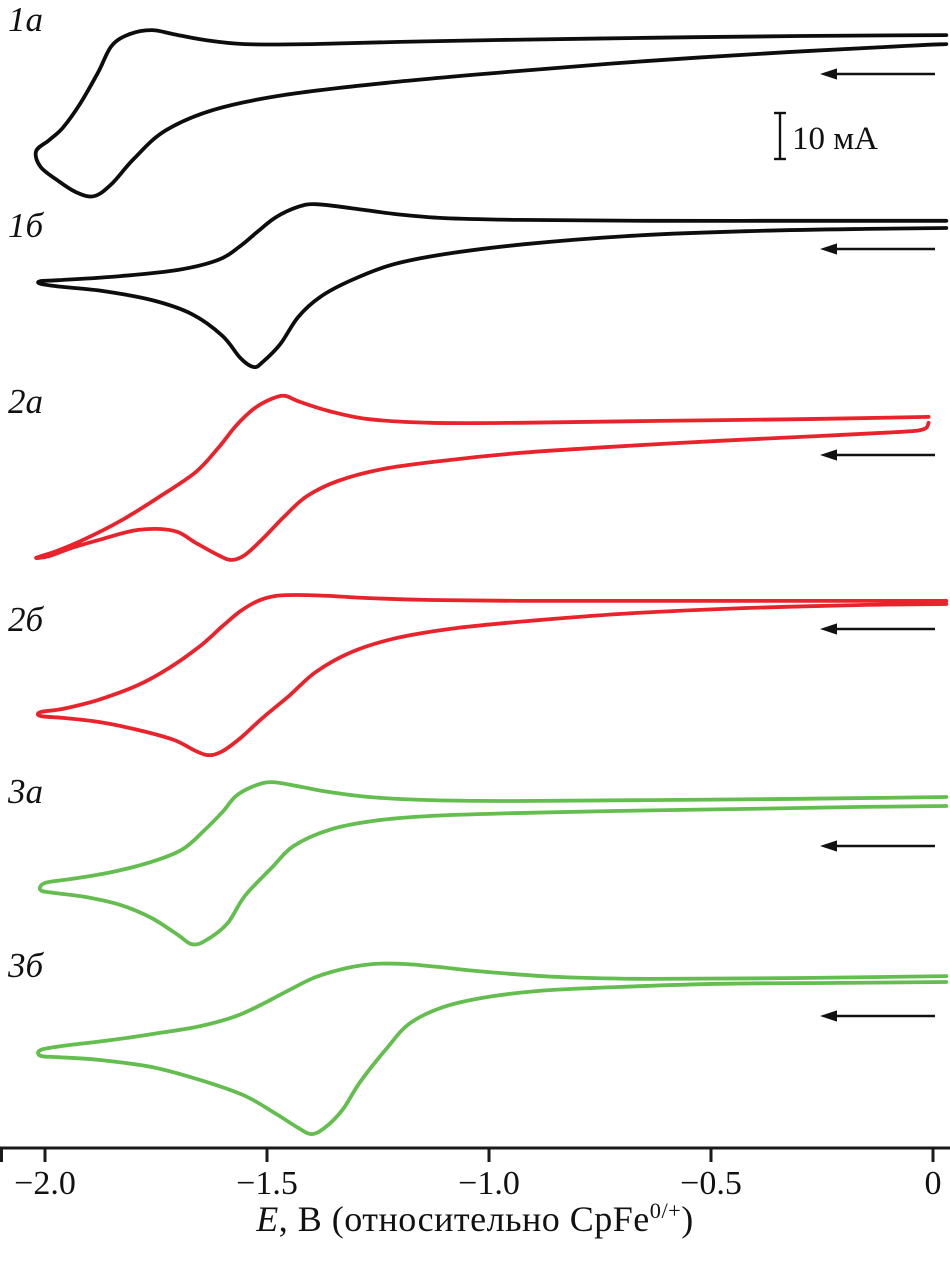 The image size is (950, 1265). What do you see at coordinates (665, 1210) in the screenshot?
I see `x-axis-label-superscript: 0/+` at bounding box center [665, 1210].